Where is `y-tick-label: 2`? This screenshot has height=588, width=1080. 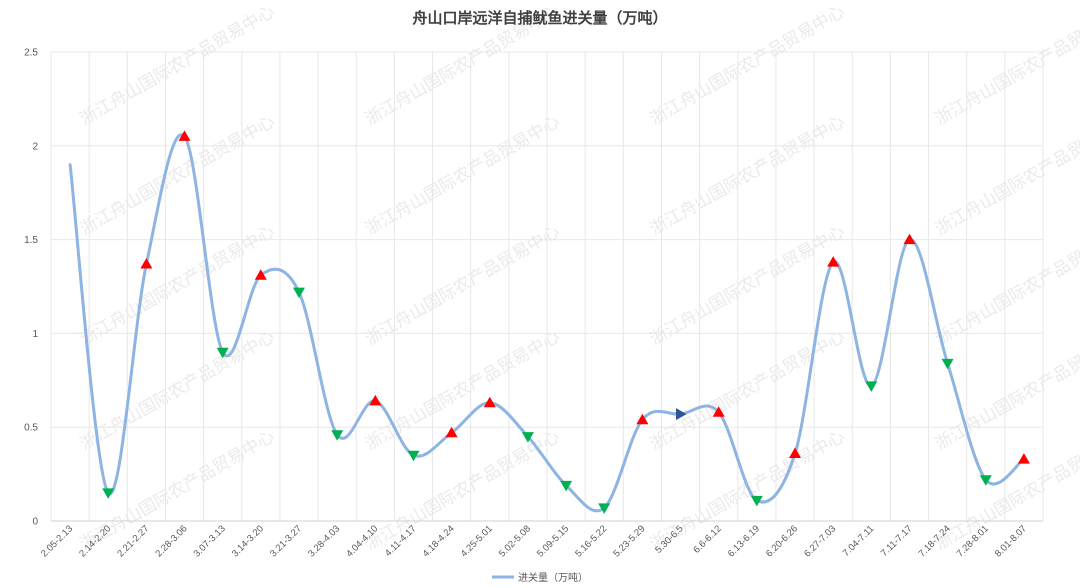 y-tick-label: 2 is located at coordinates (35, 146).